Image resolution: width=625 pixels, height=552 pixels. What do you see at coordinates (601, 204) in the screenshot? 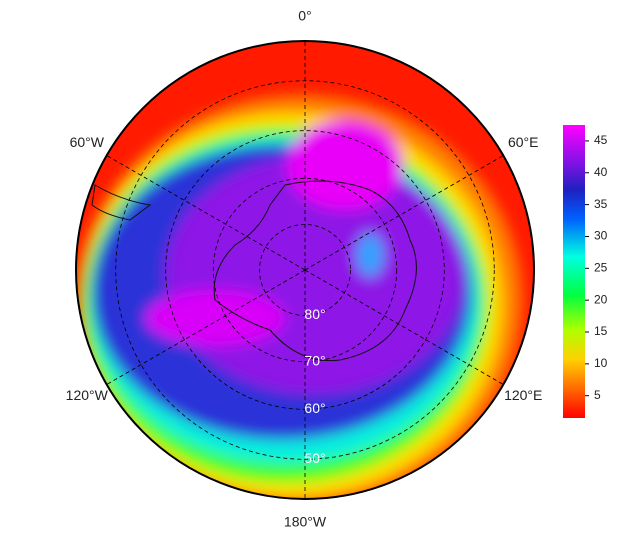
I see `colorbar-tick-label: 35` at bounding box center [601, 204].